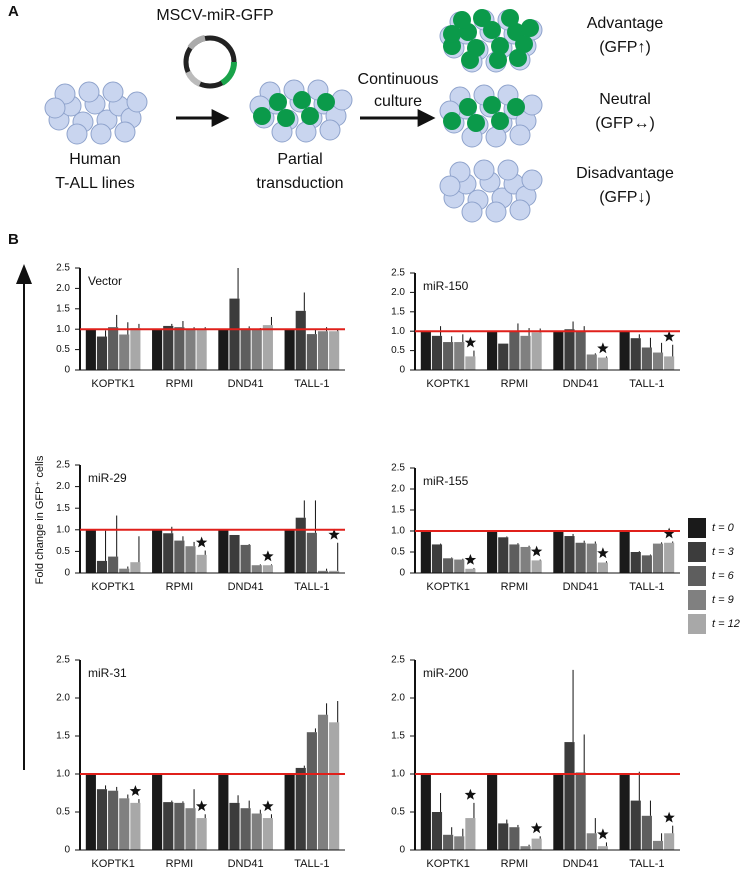 The image size is (751, 869). Describe the element at coordinates (446, 286) in the screenshot. I see `chart-title: miR-150` at that location.